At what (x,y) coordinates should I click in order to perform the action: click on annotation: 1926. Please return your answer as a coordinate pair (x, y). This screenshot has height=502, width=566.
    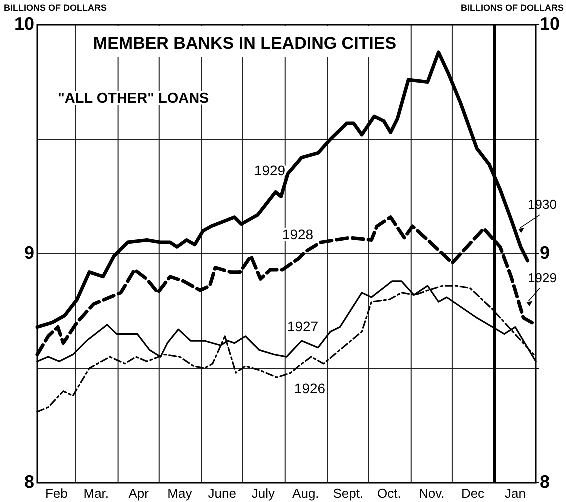
    Looking at the image, I should click on (310, 388).